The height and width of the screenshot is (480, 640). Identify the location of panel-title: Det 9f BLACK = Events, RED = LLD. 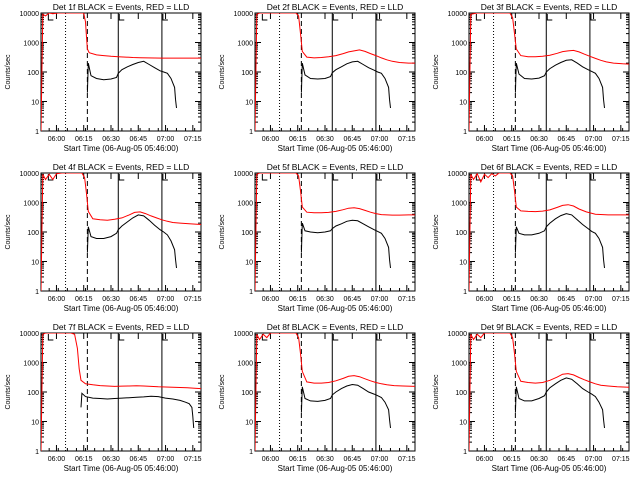
(549, 327).